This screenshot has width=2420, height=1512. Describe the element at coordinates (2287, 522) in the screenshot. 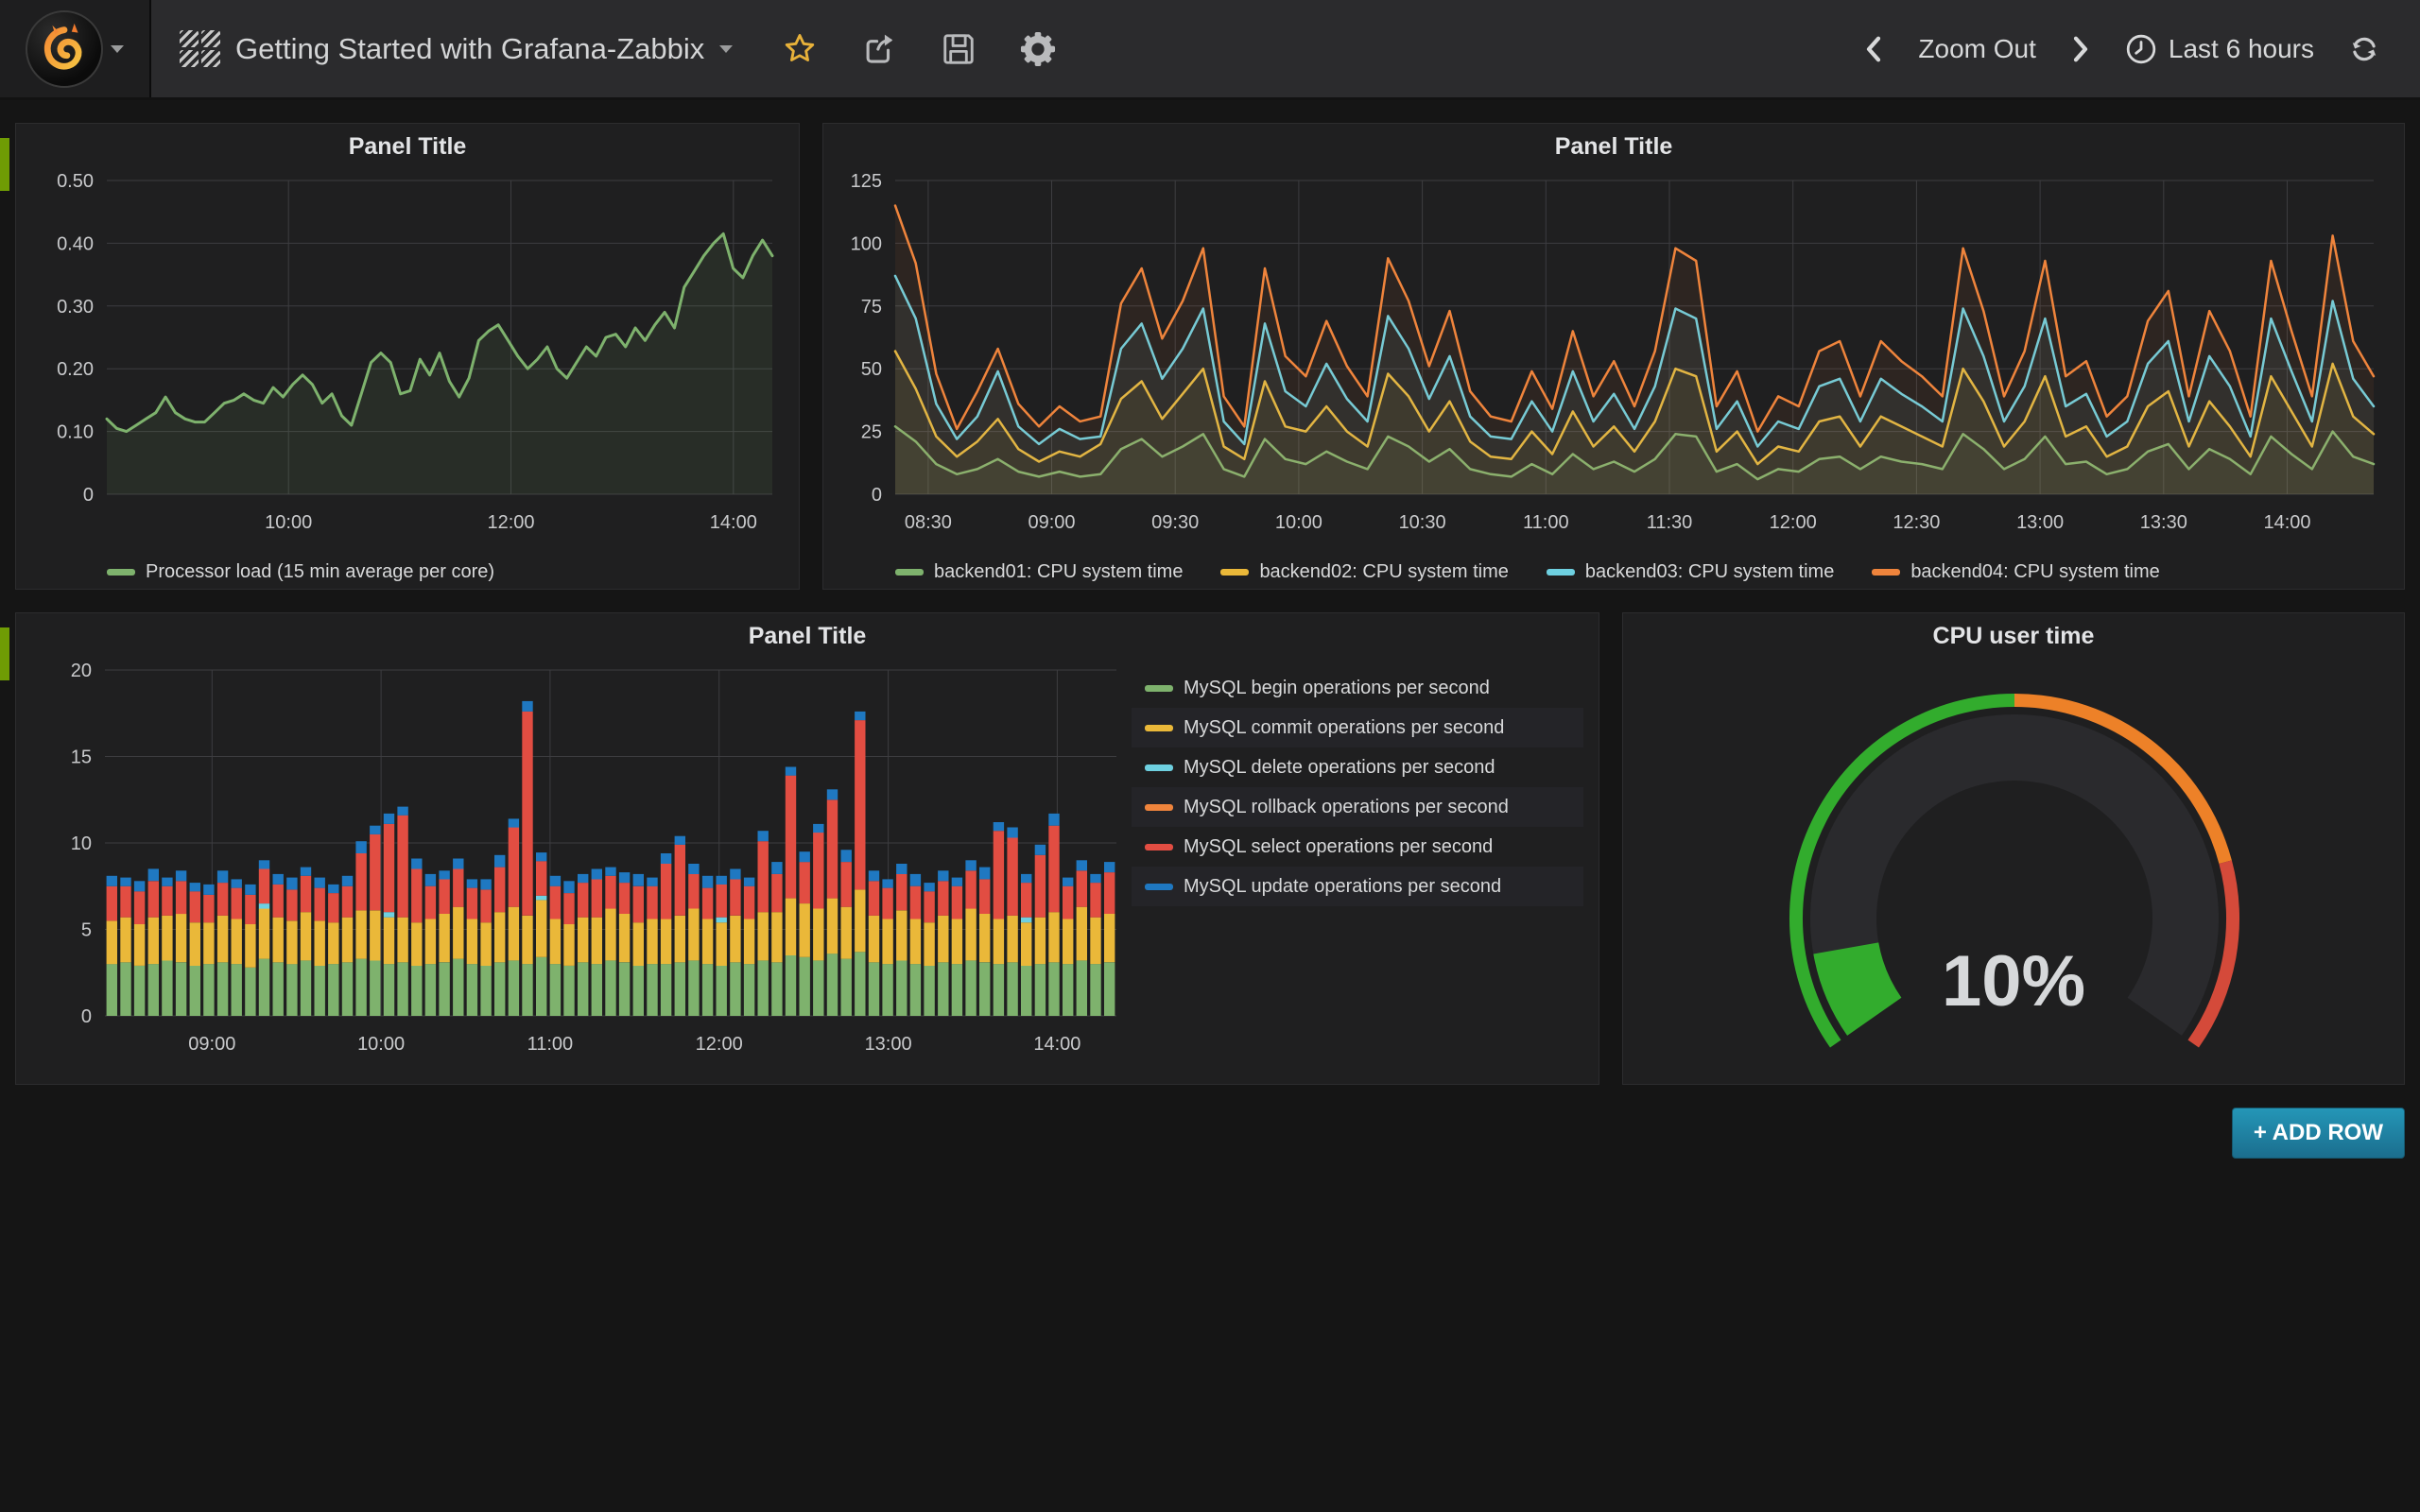

I see `svg-text: 14:00` at that location.